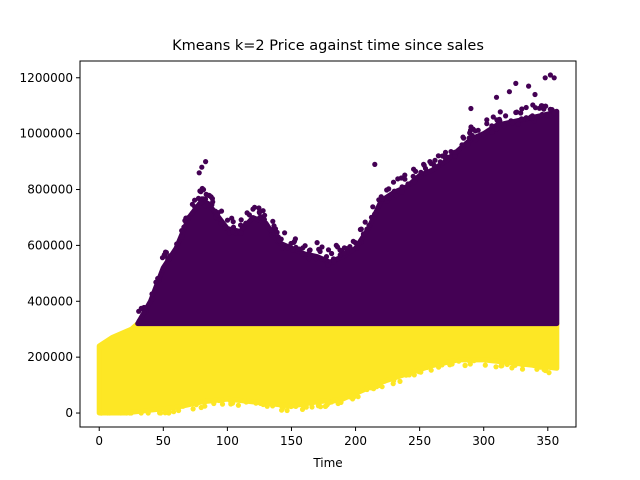 The image size is (640, 480). Describe the element at coordinates (328, 368) in the screenshot. I see `cluster-1-region` at that location.